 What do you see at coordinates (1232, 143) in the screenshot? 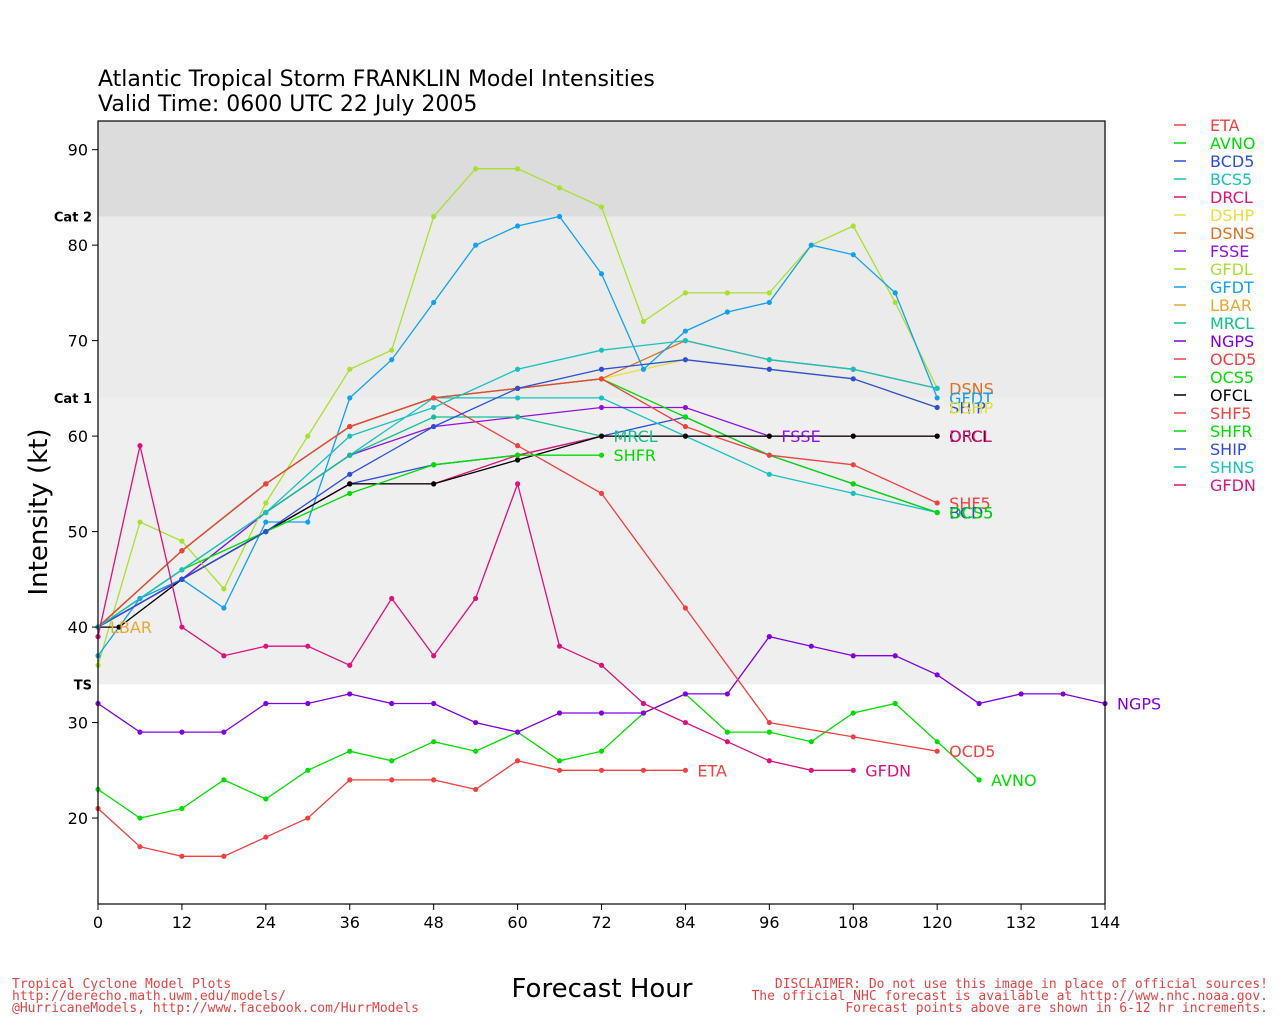
I see `legend-label-avno: AVNO` at bounding box center [1232, 143].